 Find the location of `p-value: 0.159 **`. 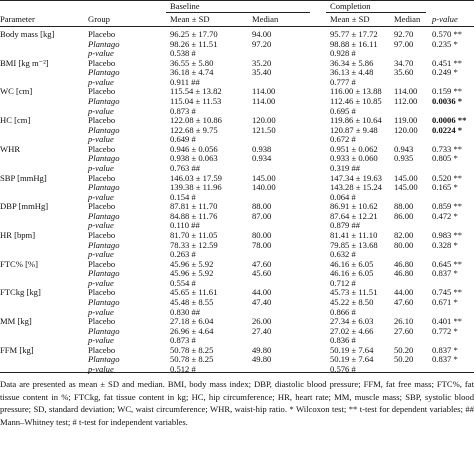

p-value: 0.159 ** is located at coordinates (447, 91).